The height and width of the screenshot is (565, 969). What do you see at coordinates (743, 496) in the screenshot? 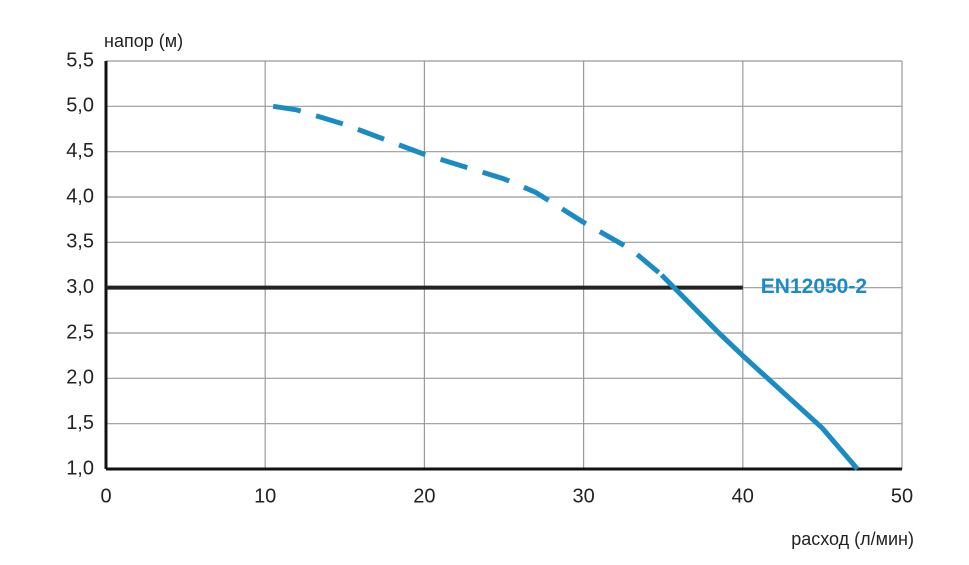
I see `x-tick-label: 40` at bounding box center [743, 496].